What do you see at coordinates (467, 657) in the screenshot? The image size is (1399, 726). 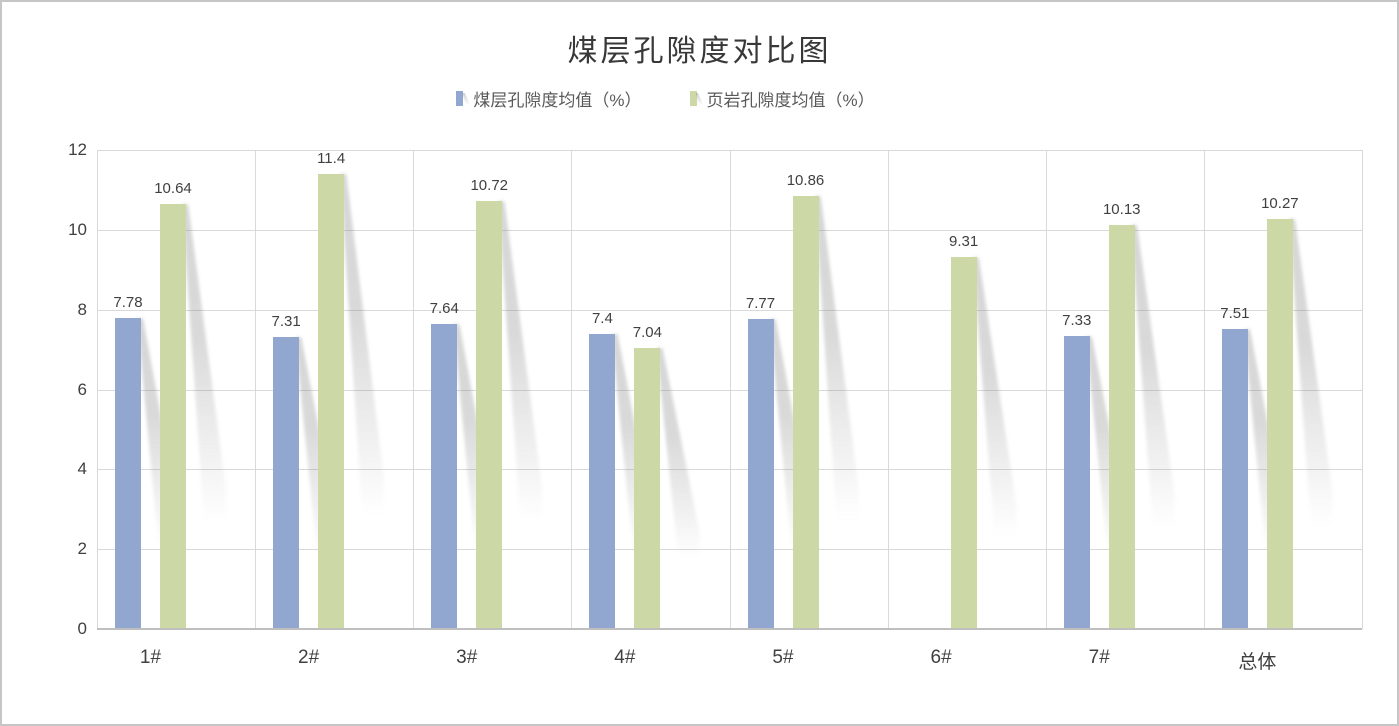 I see `x-axis-category-label: 3#` at bounding box center [467, 657].